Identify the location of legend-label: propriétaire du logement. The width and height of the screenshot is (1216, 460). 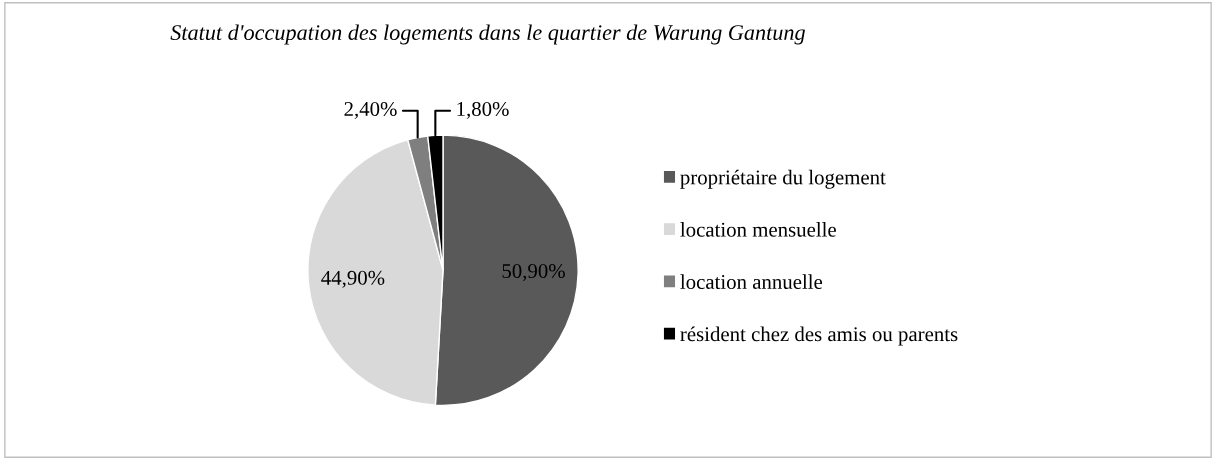
(783, 179).